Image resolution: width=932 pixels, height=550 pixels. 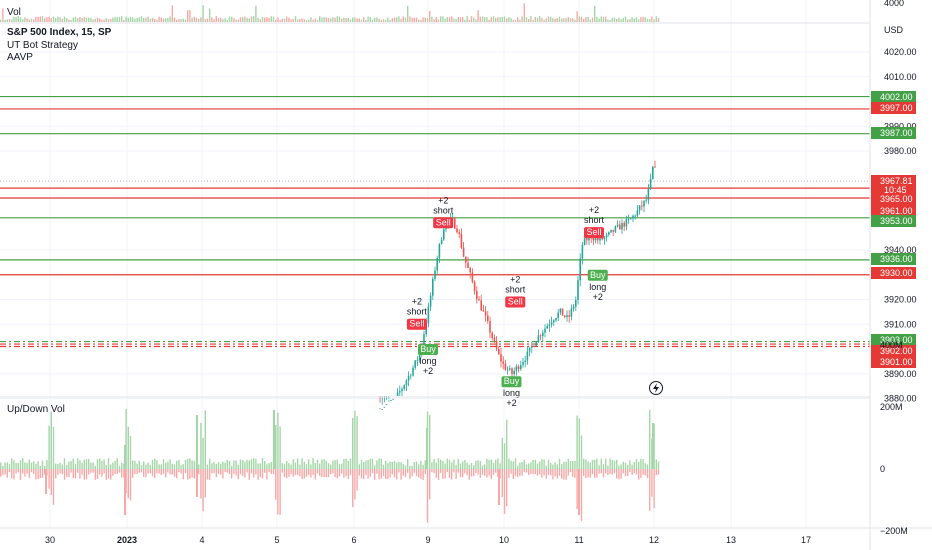 What do you see at coordinates (59, 32) in the screenshot?
I see `symbol-title: S&P 500 Index, 15, SP` at bounding box center [59, 32].